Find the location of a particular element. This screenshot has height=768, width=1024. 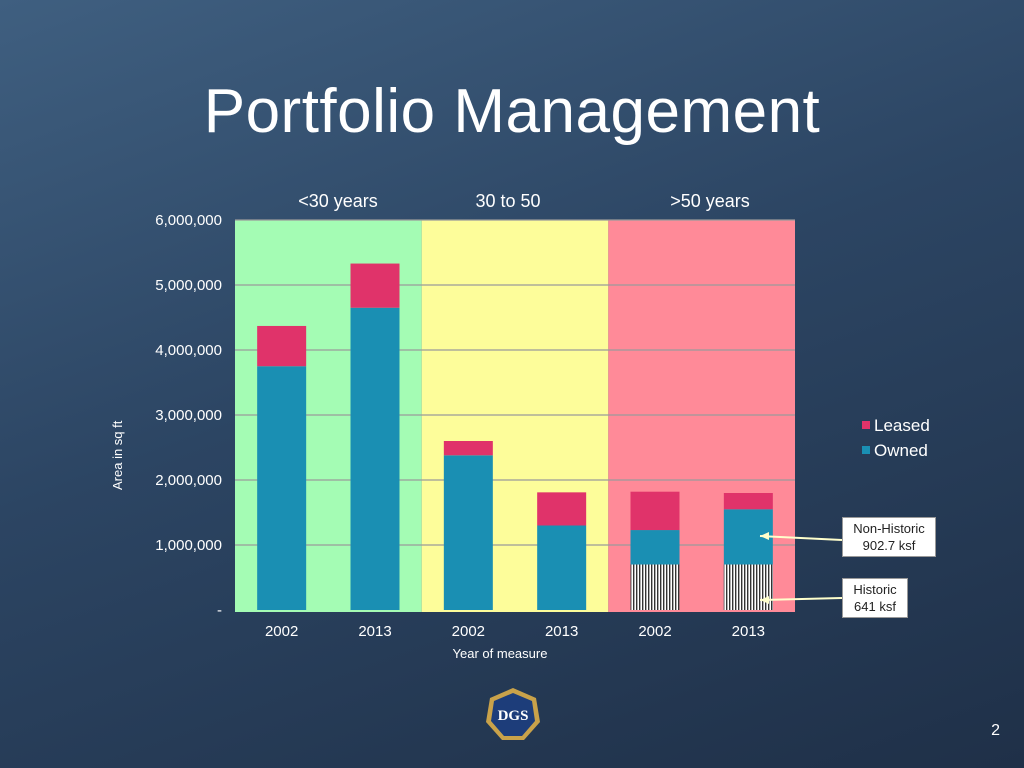

legend-swatch-leased is located at coordinates (866, 425).